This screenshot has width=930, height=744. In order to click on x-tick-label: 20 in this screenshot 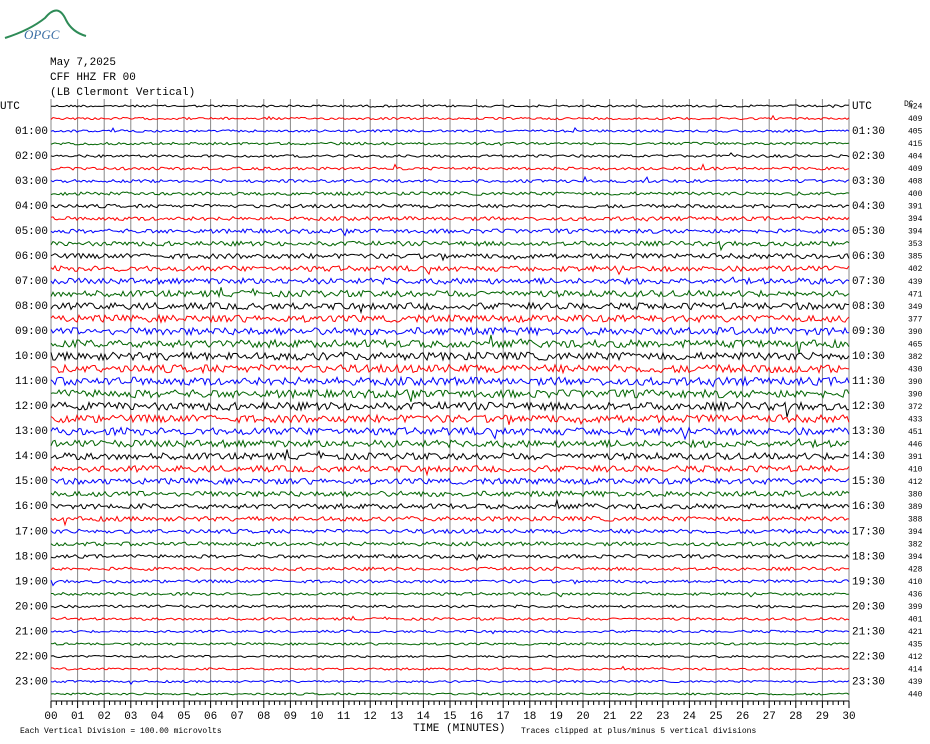, I will do `click(582, 717)`.